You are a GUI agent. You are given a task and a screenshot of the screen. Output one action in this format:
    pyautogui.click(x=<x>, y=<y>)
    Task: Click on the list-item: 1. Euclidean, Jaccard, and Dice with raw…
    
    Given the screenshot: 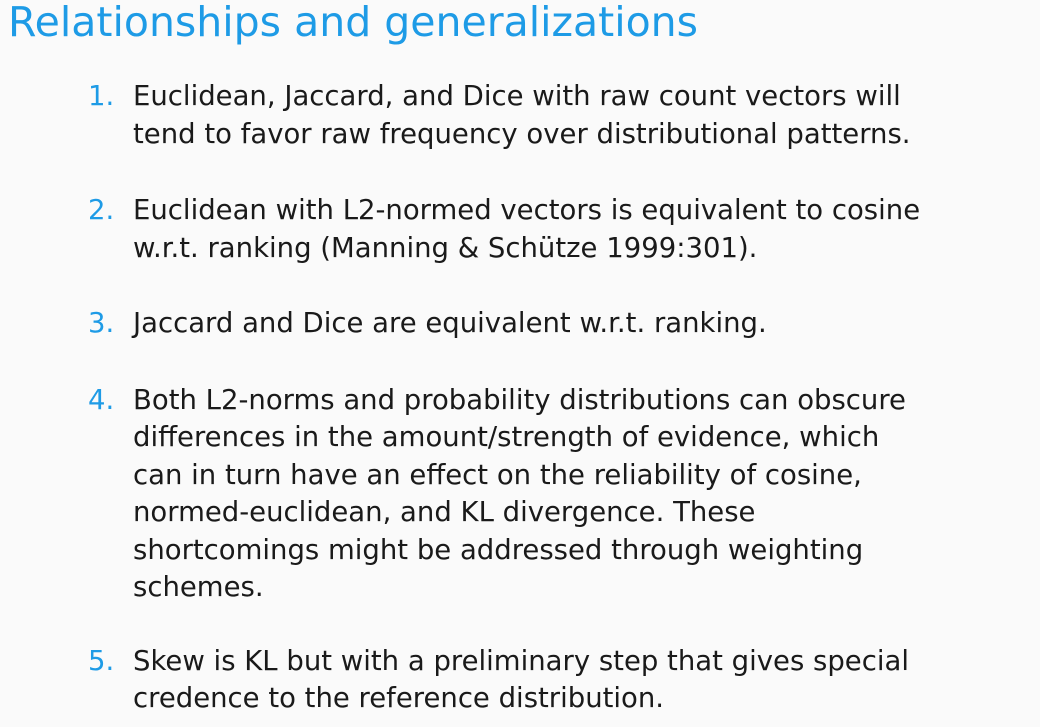 What is the action you would take?
    pyautogui.click(x=560, y=115)
    